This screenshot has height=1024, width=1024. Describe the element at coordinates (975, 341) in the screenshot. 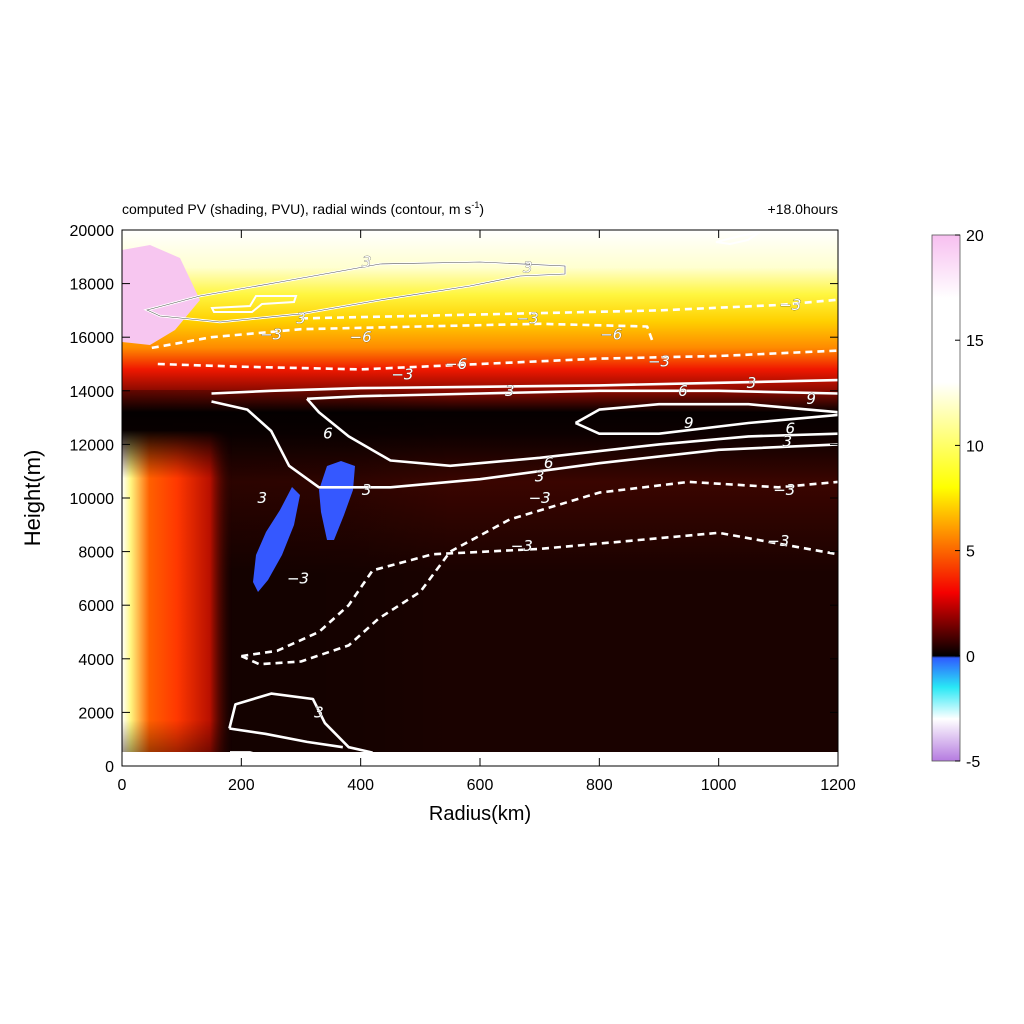

I see `colorbar-tick-label: 15` at that location.